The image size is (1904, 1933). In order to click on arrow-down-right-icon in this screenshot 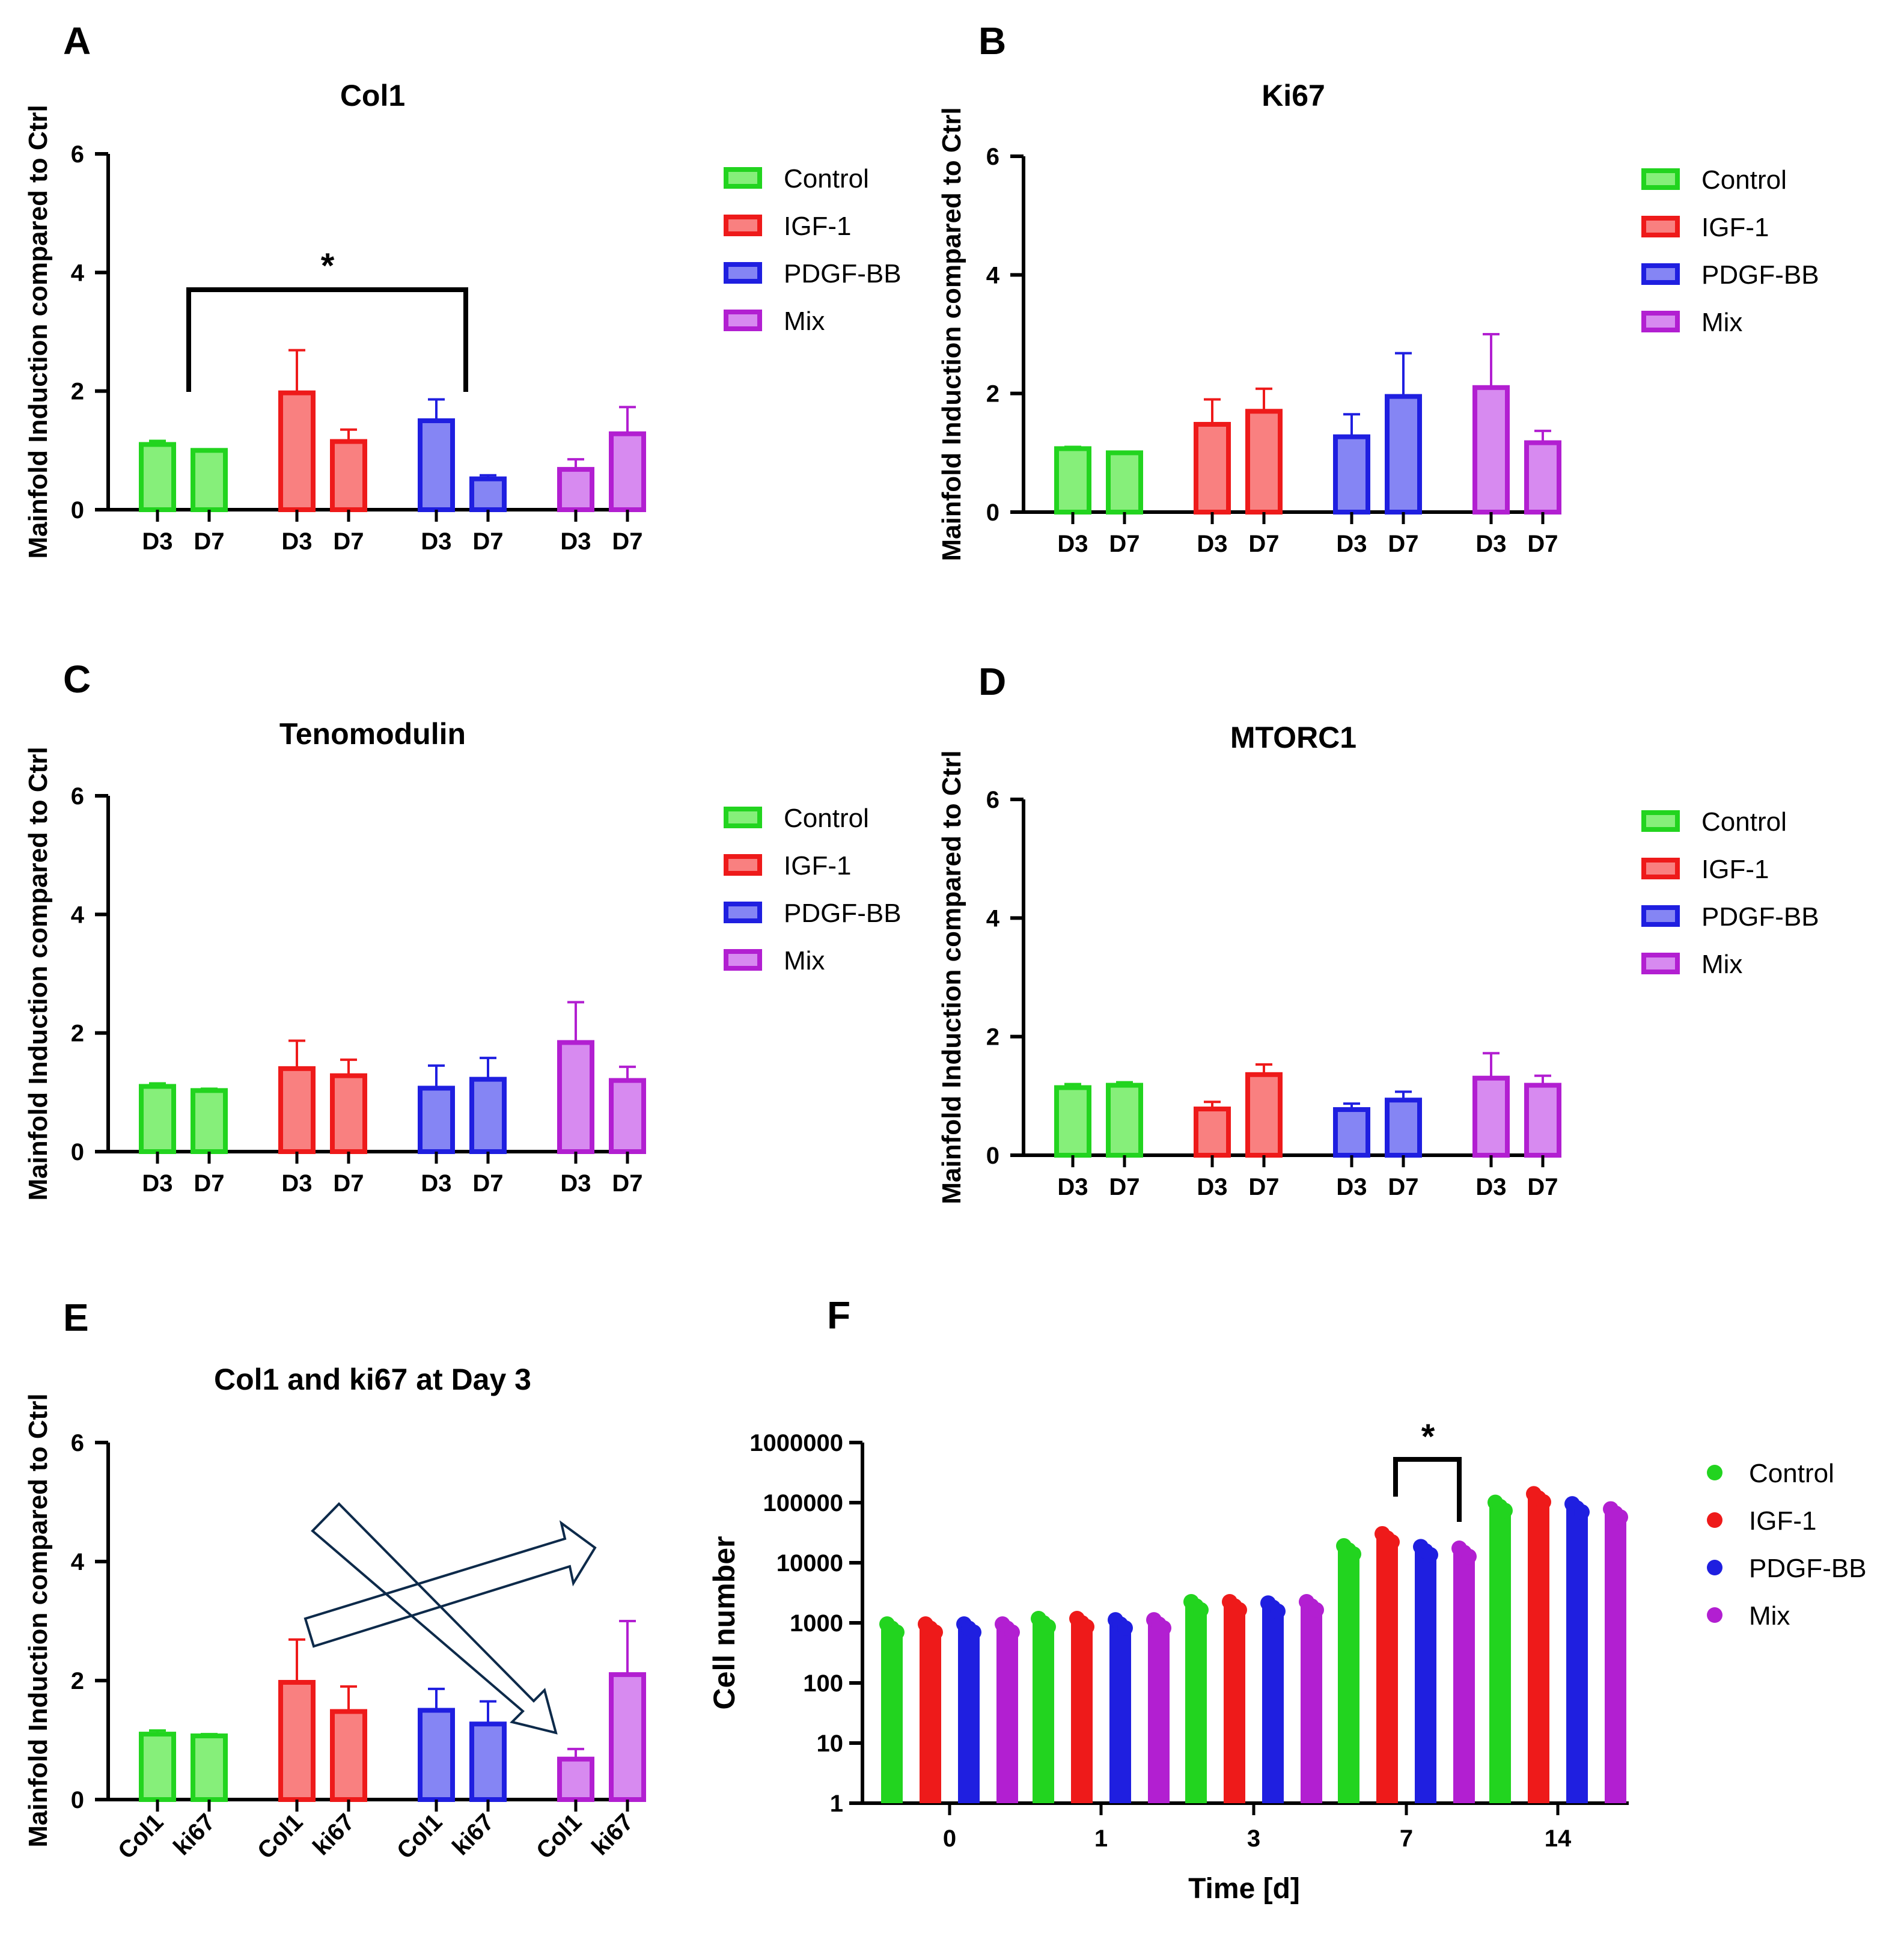, I will do `click(435, 1619)`.